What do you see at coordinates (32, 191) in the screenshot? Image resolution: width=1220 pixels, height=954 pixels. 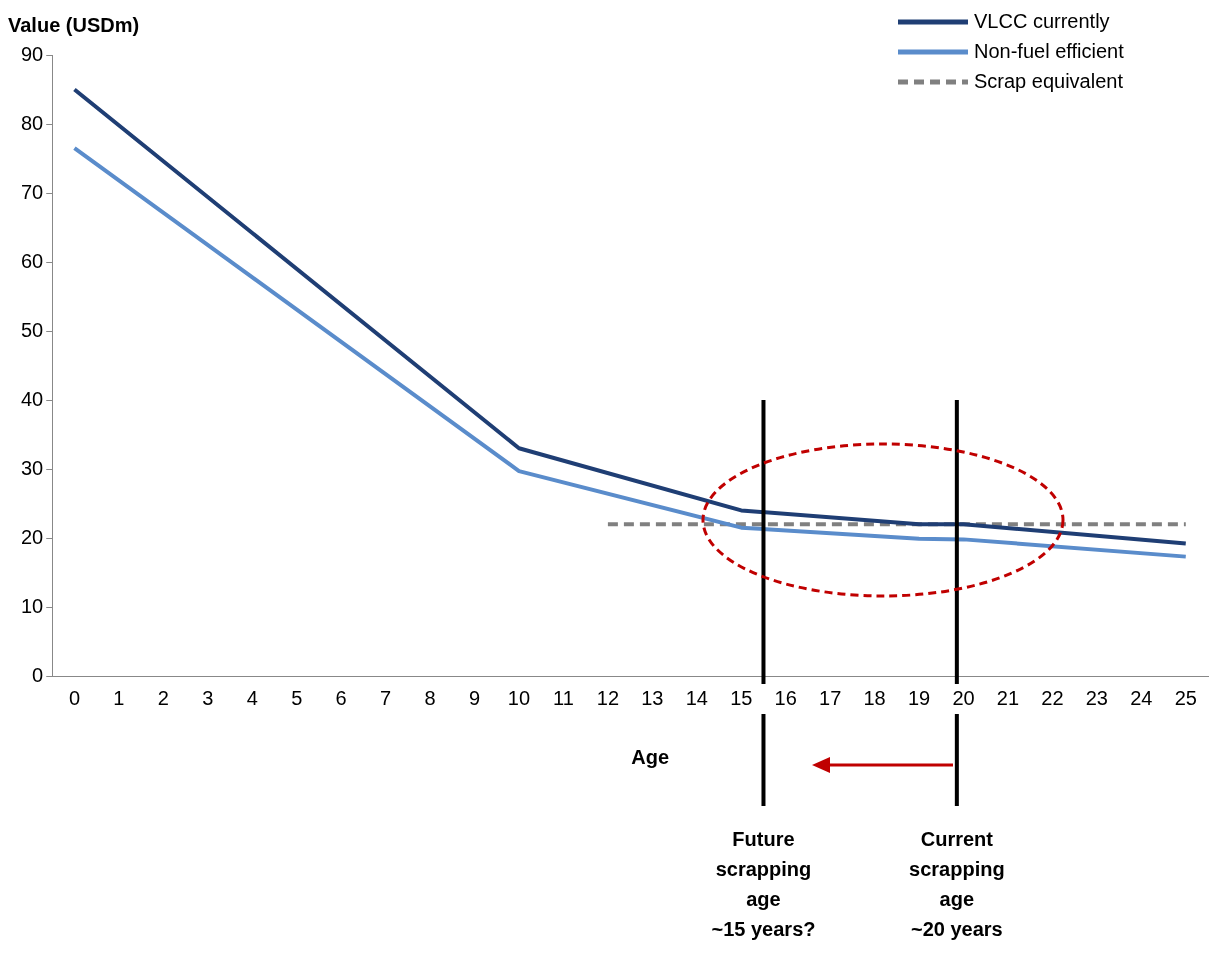 I see `y-tick-label: 70` at bounding box center [32, 191].